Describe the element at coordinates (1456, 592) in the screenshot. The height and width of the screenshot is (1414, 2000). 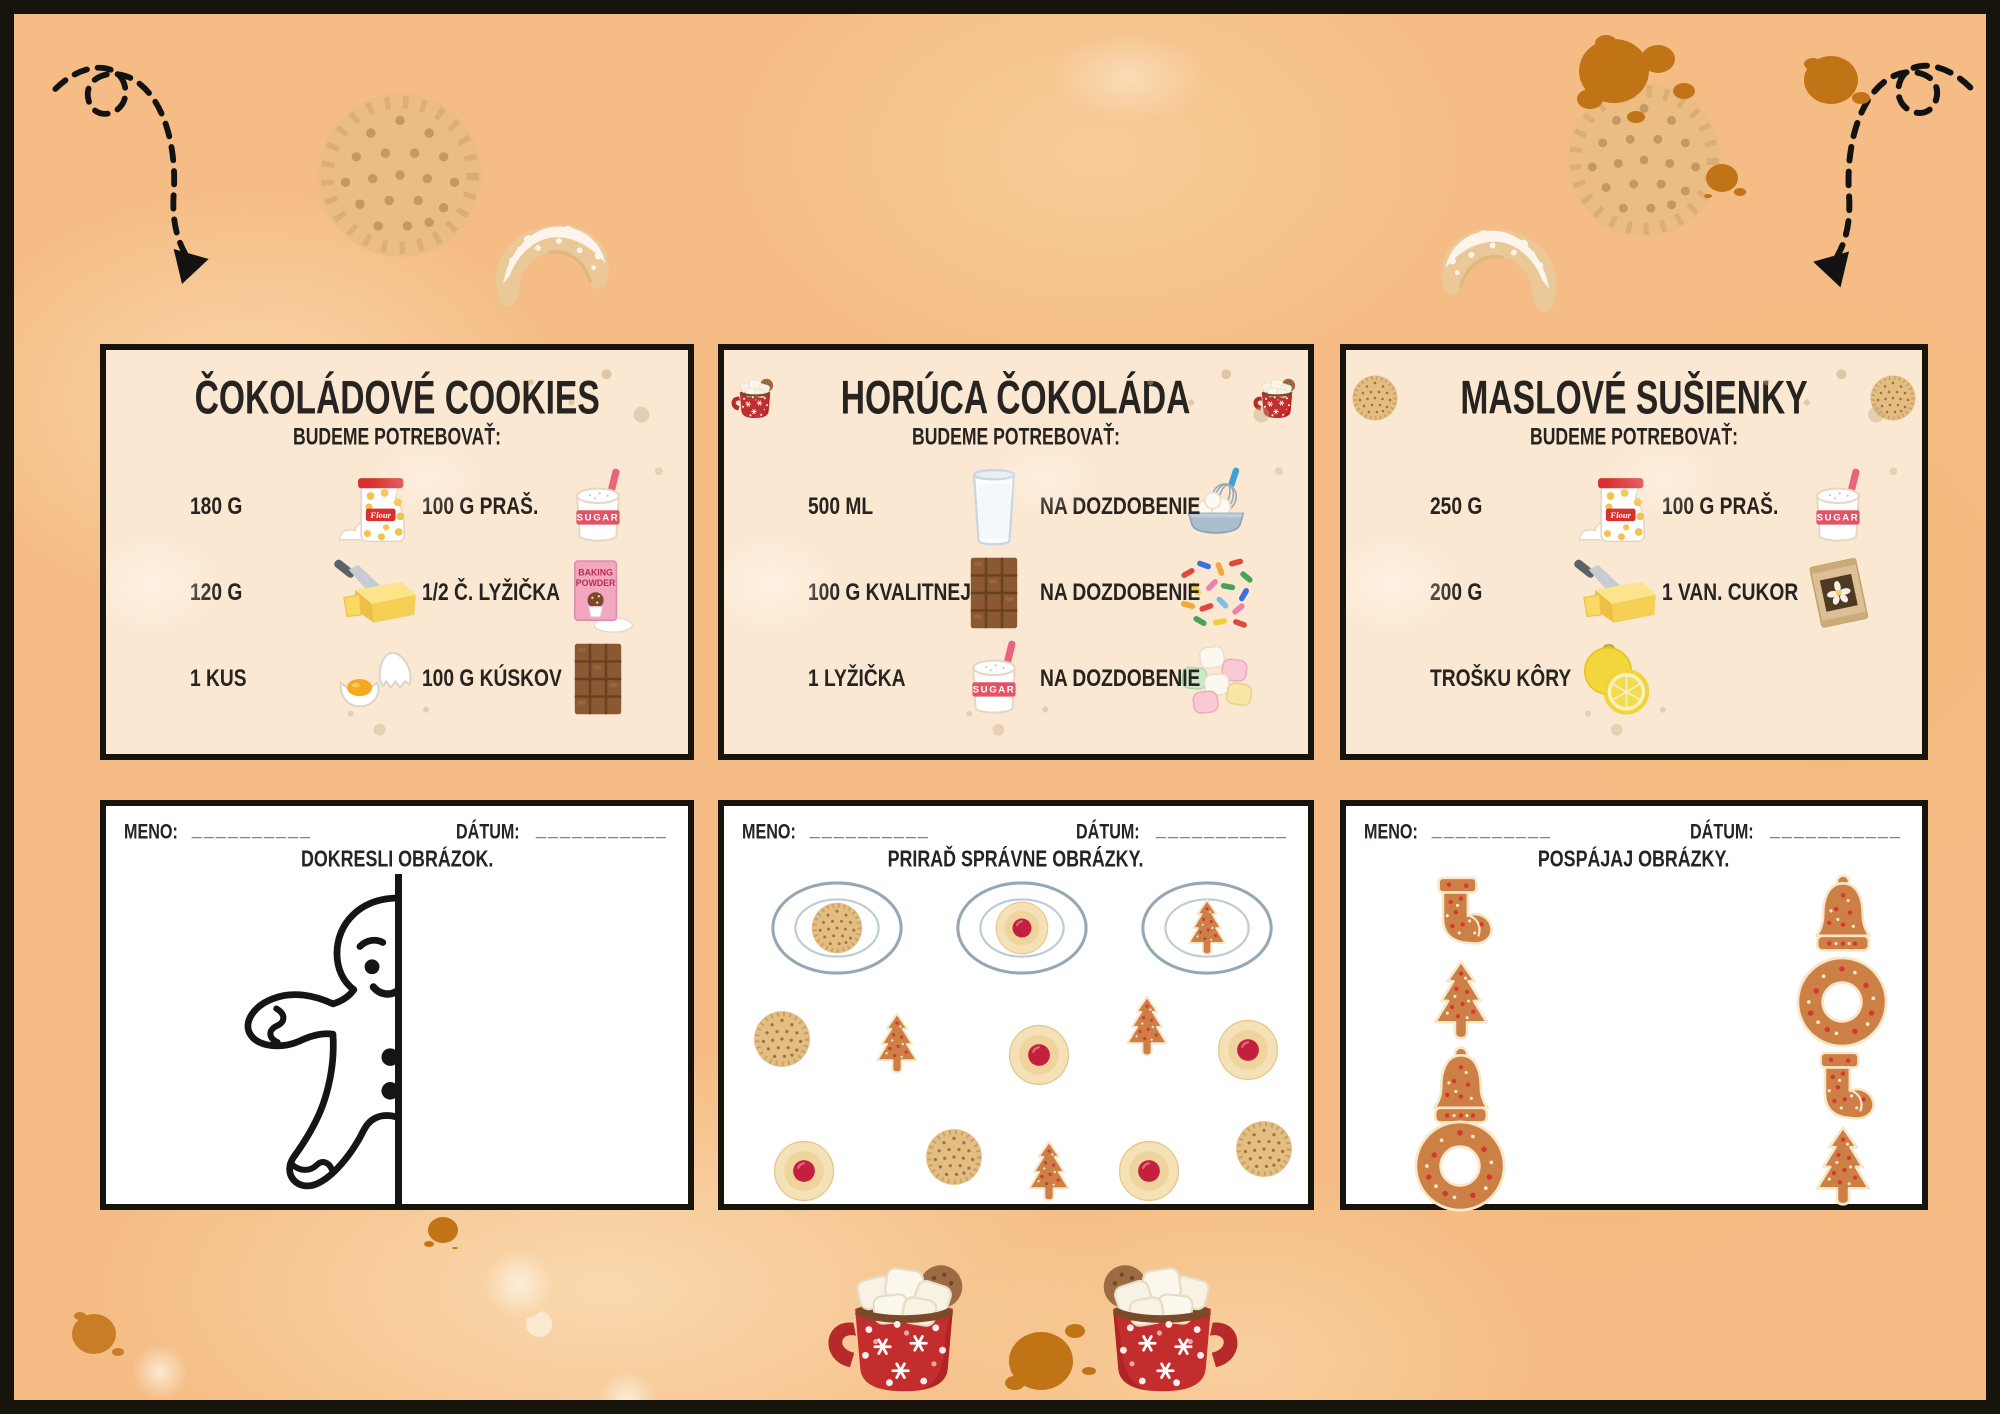
I see `ingredient-qty: 200 G` at that location.